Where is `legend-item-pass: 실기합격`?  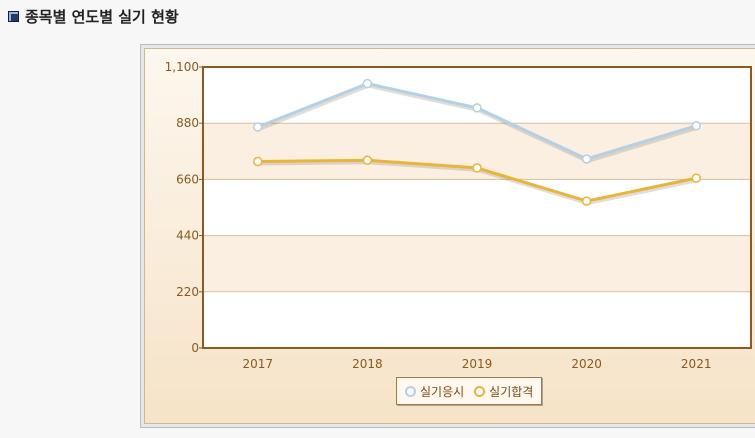 legend-item-pass: 실기합격 is located at coordinates (503, 391).